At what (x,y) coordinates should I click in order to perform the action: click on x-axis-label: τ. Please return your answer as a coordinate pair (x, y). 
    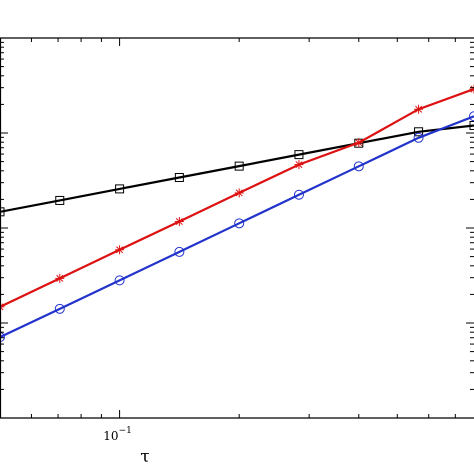
    Looking at the image, I should click on (144, 457).